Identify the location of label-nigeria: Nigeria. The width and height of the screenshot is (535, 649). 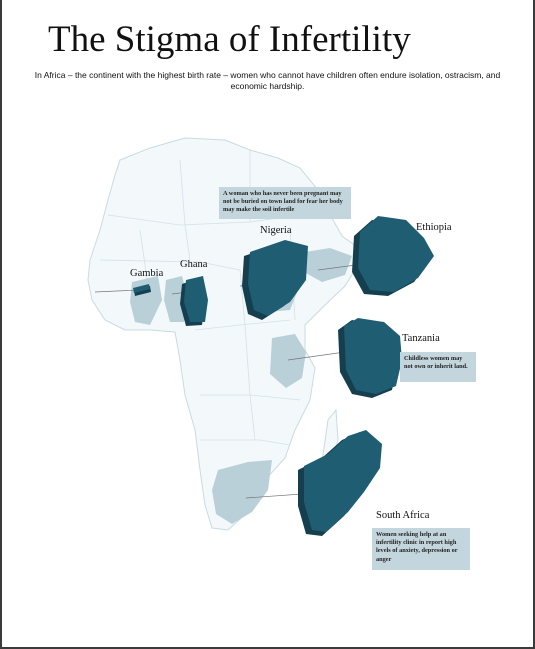
(276, 230).